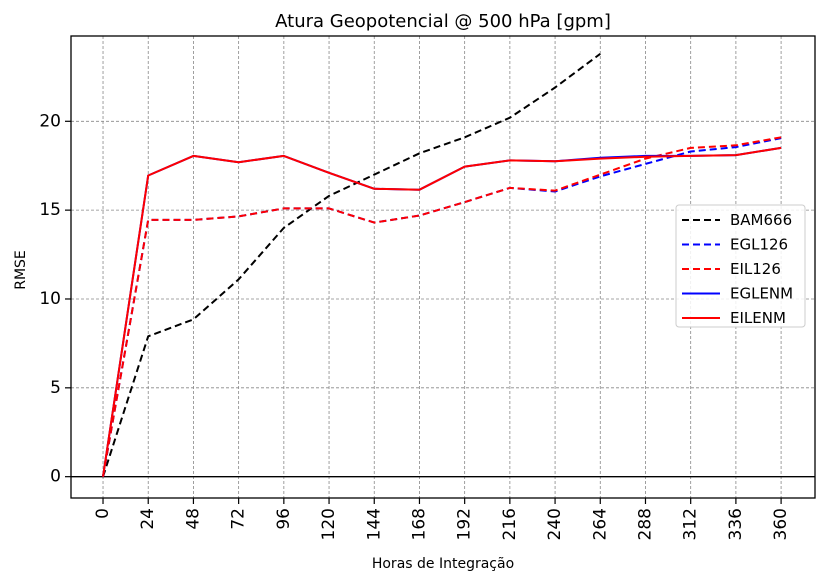  What do you see at coordinates (755, 269) in the screenshot?
I see `legend-label: EIL126` at bounding box center [755, 269].